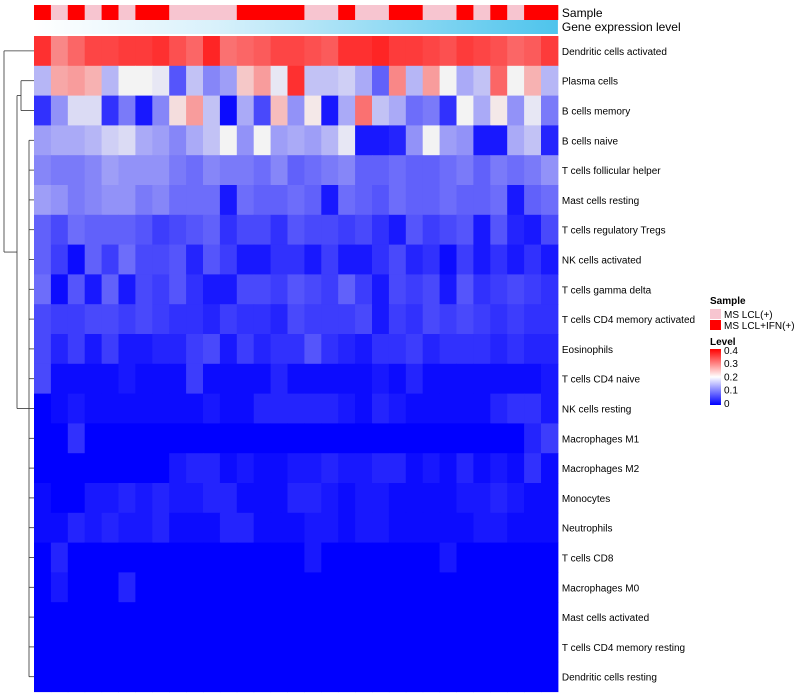  What do you see at coordinates (296, 19) in the screenshot?
I see `annotation-tracks` at bounding box center [296, 19].